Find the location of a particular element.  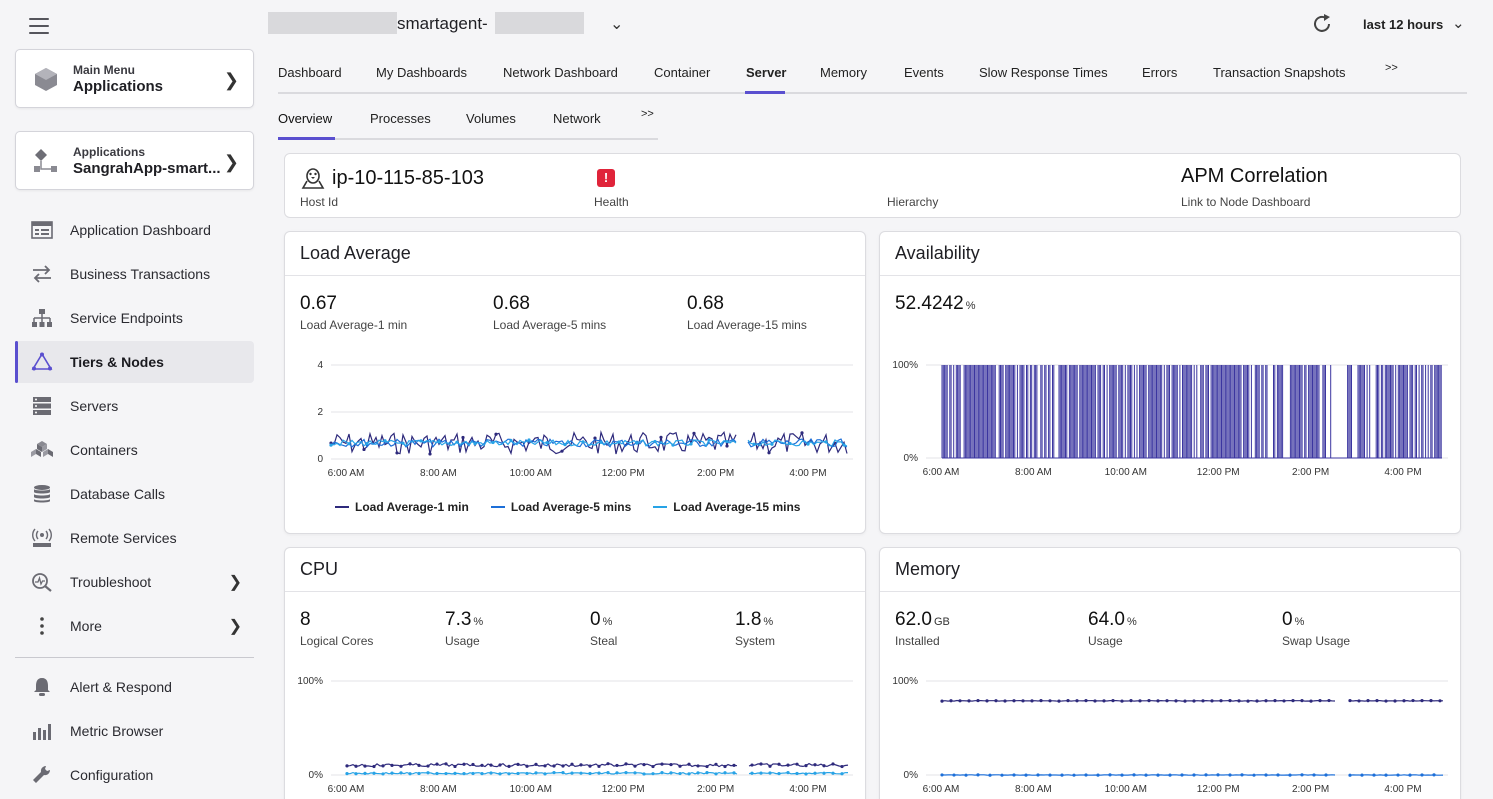

sidebar-item-metric-browser: Metric Browser is located at coordinates (134, 731).